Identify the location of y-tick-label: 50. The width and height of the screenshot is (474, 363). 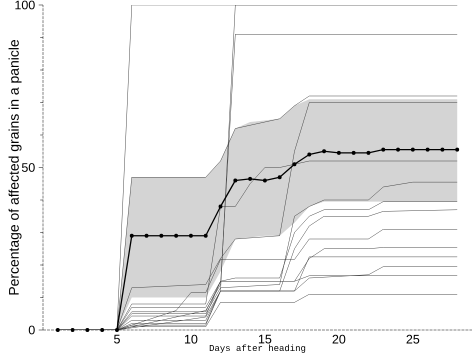
(28, 167).